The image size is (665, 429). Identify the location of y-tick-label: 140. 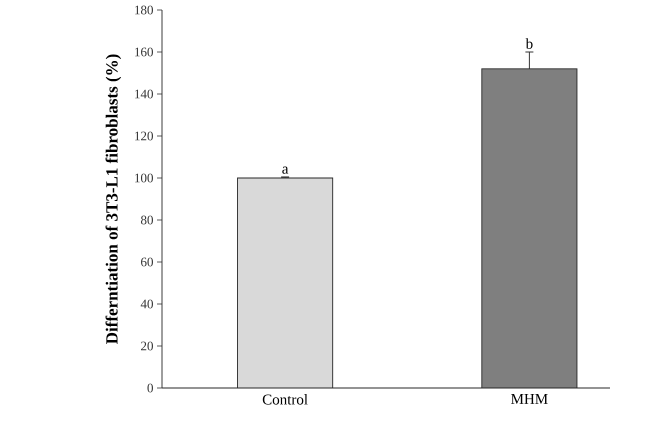
(144, 94).